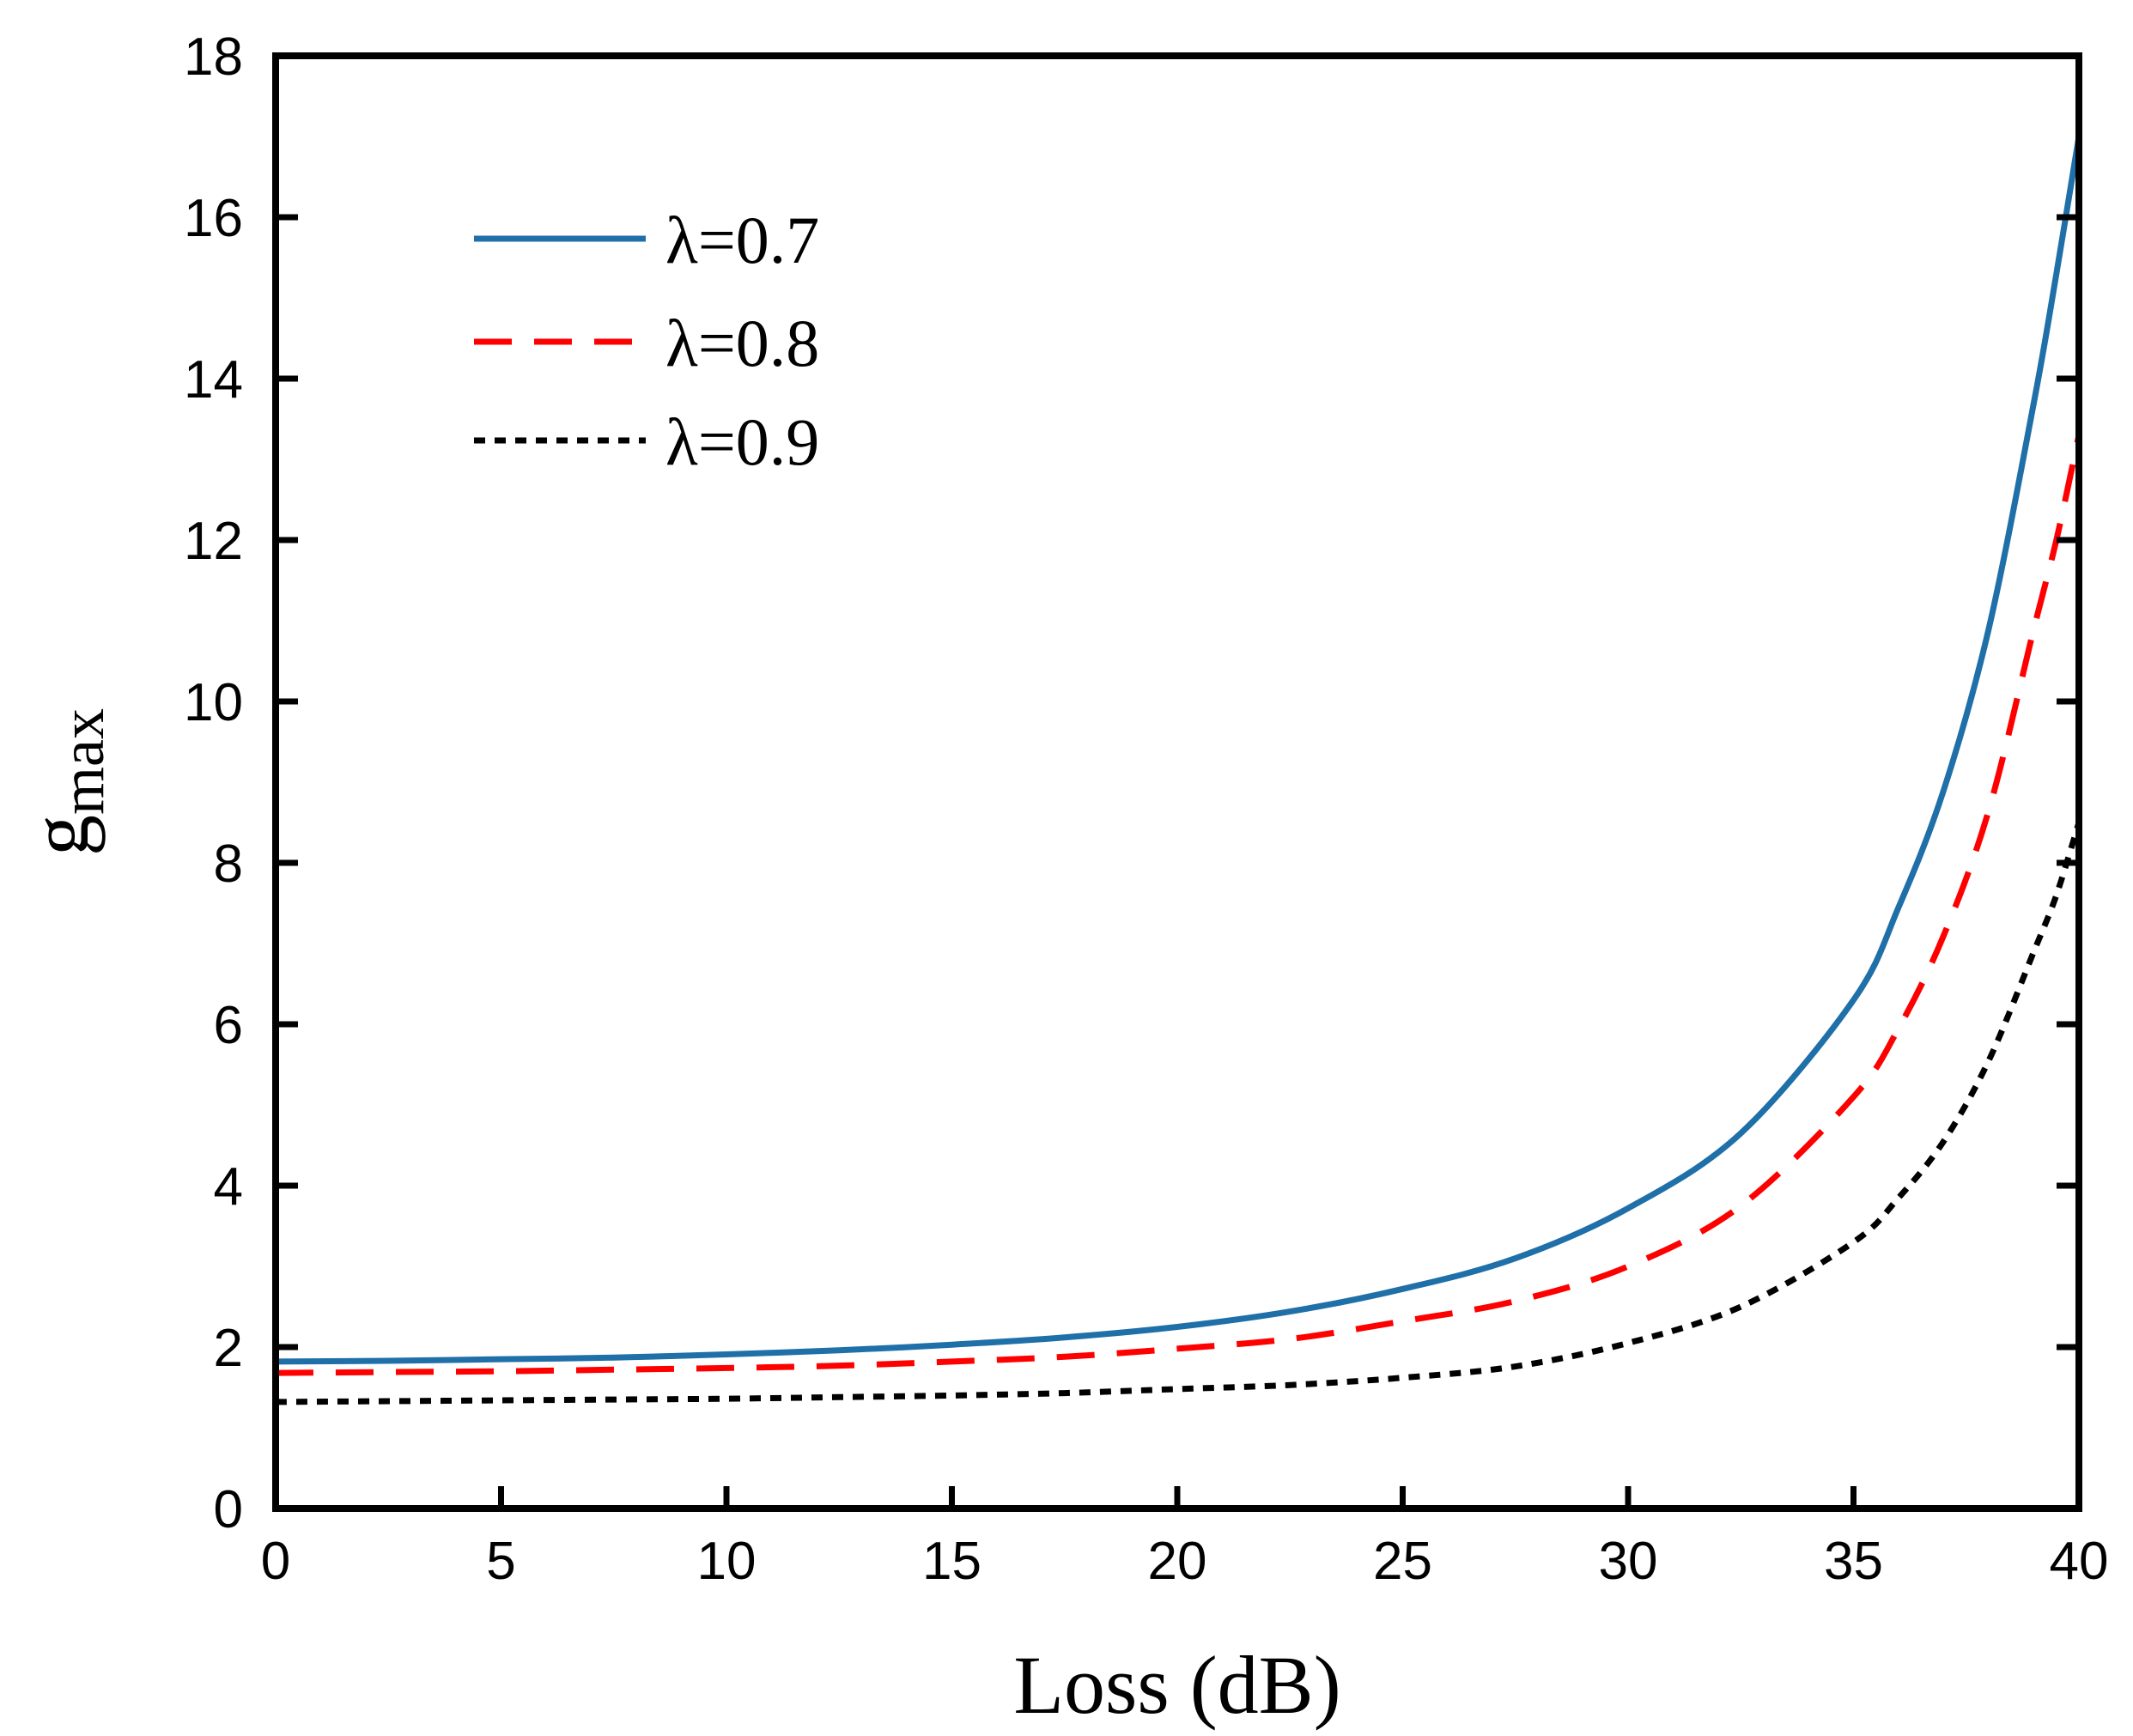 The height and width of the screenshot is (1736, 2133). What do you see at coordinates (646, 341) in the screenshot?
I see `legend: λ=0.7 λ=0.8 λ=0.9` at bounding box center [646, 341].